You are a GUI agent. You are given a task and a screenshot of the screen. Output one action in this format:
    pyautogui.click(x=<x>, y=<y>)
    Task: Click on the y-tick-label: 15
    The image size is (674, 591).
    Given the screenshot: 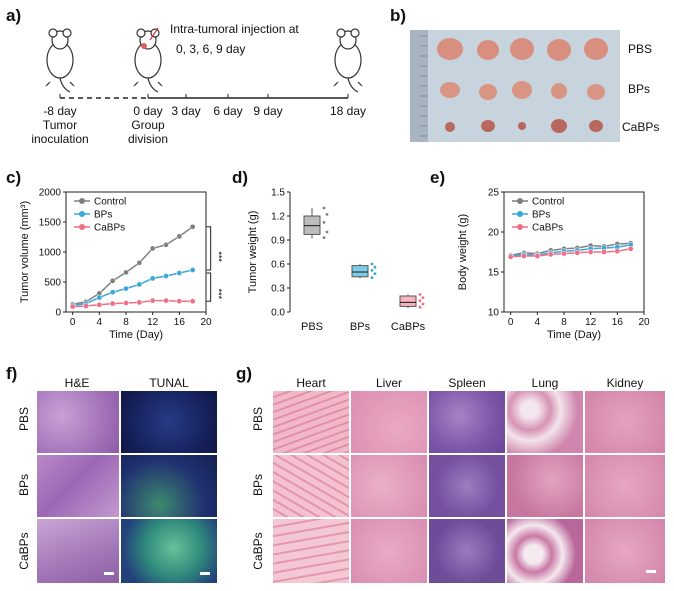 What is the action you would take?
    pyautogui.click(x=494, y=273)
    